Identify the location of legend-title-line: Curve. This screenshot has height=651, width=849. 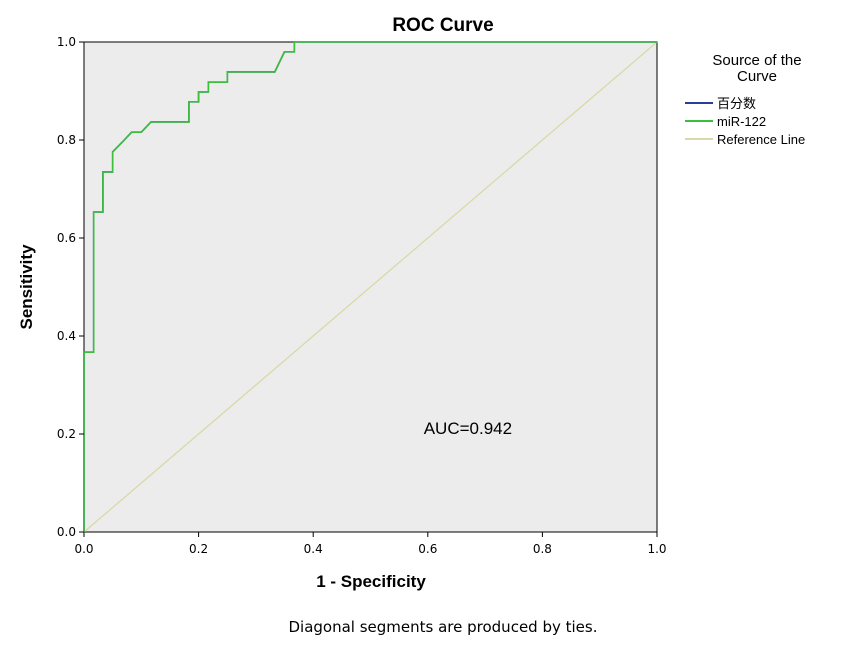
(757, 76).